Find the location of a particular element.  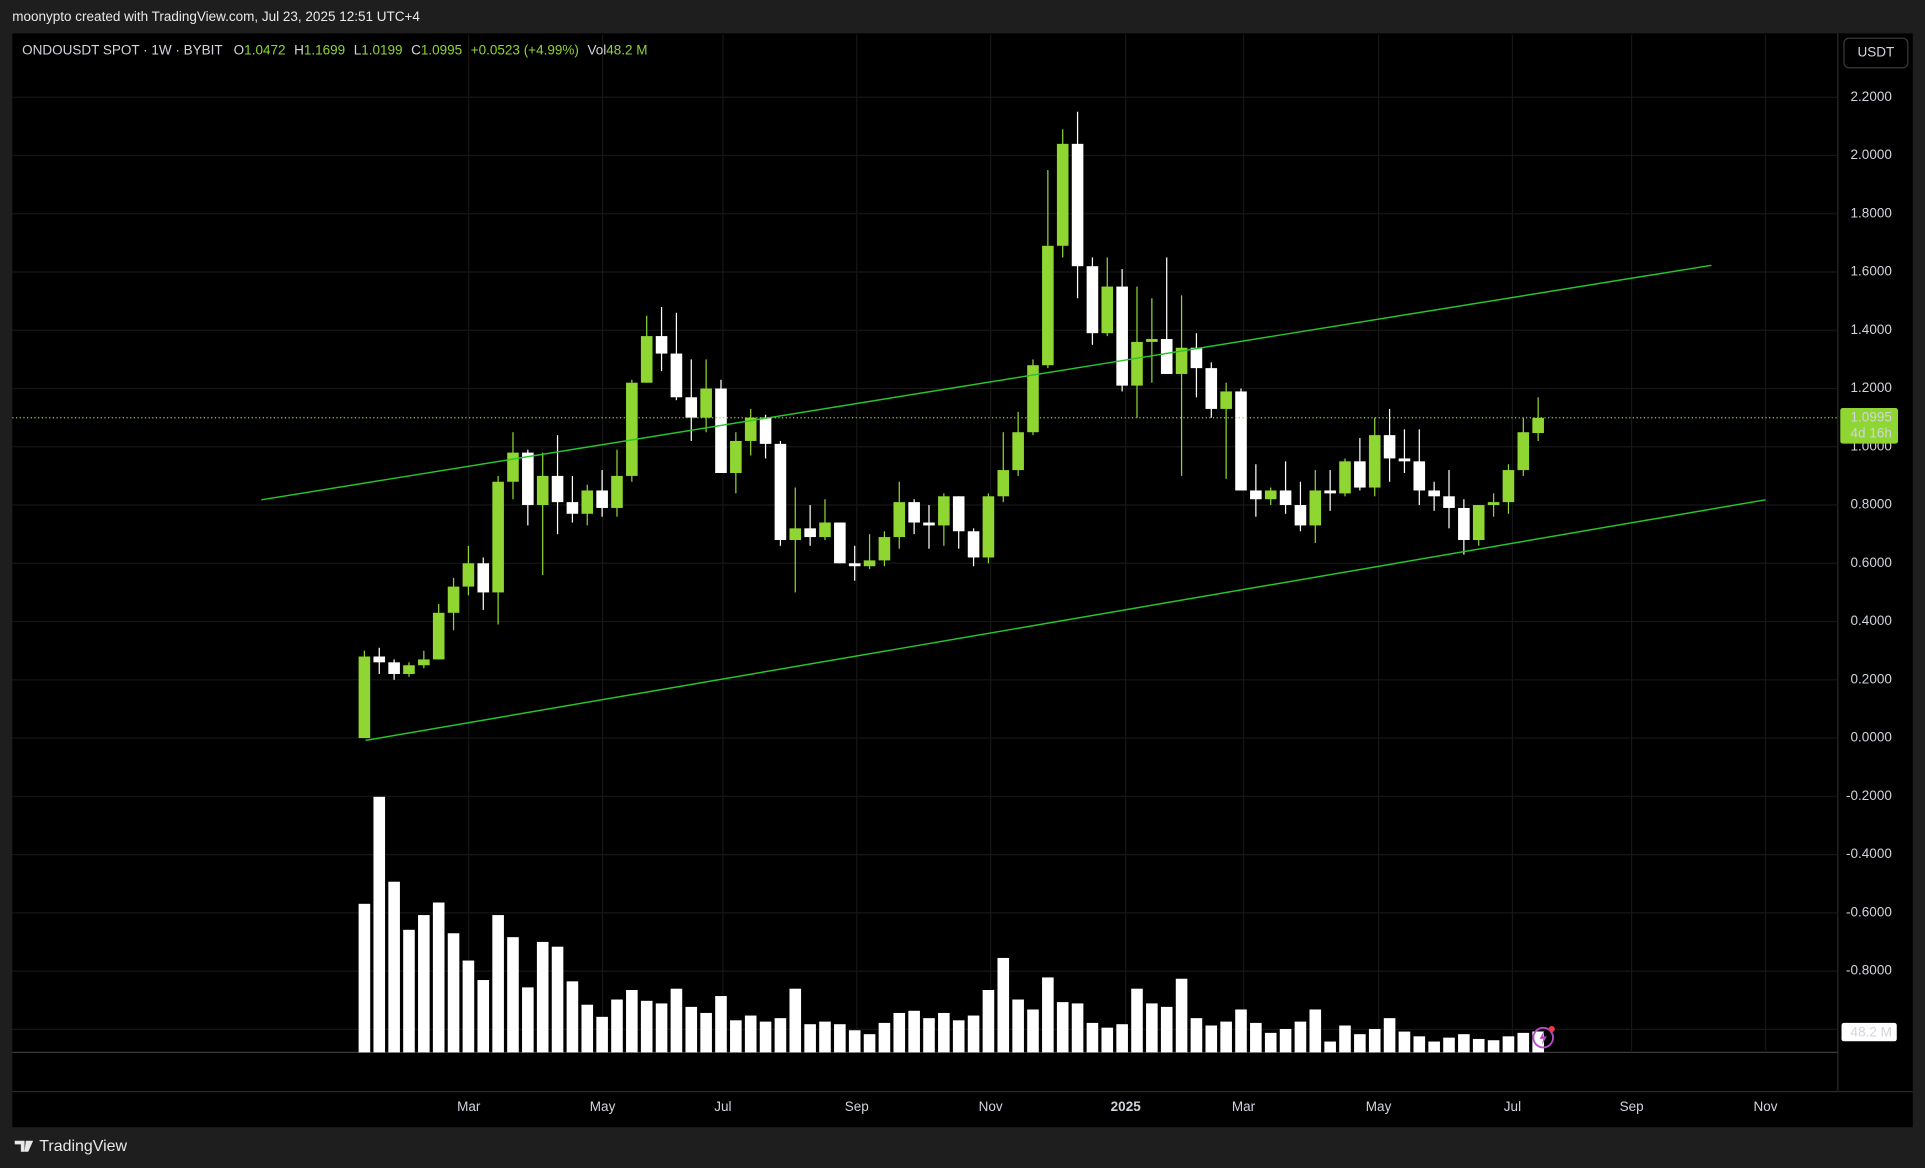

currency-button is located at coordinates (1876, 53).